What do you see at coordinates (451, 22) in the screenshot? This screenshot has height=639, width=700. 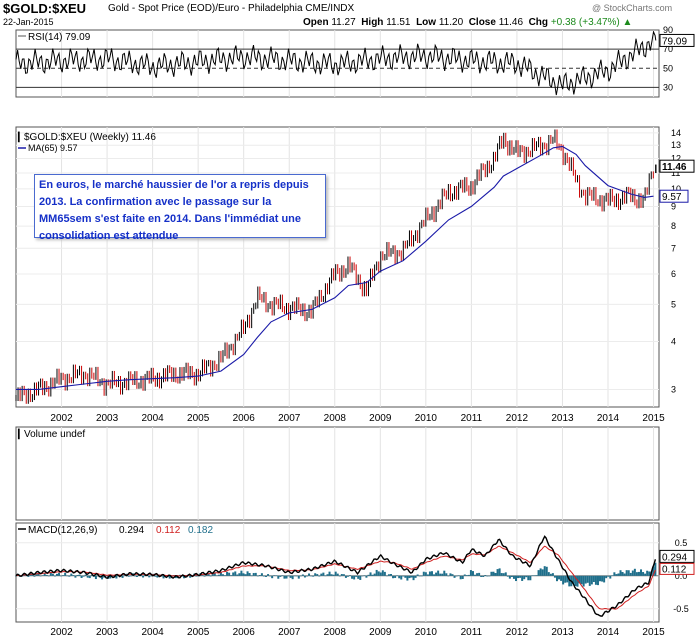 I see `low-value: 11.20` at bounding box center [451, 22].